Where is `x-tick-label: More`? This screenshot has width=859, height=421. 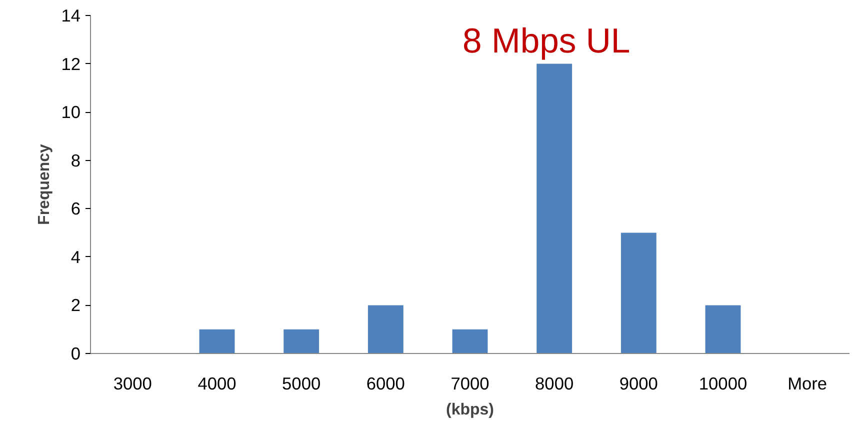
x-tick-label: More is located at coordinates (808, 384).